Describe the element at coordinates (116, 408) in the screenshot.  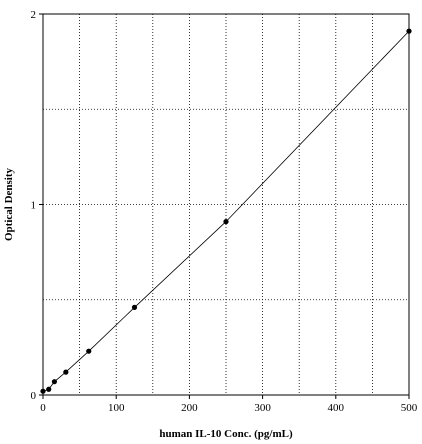
I see `x-tick-label: 100` at that location.